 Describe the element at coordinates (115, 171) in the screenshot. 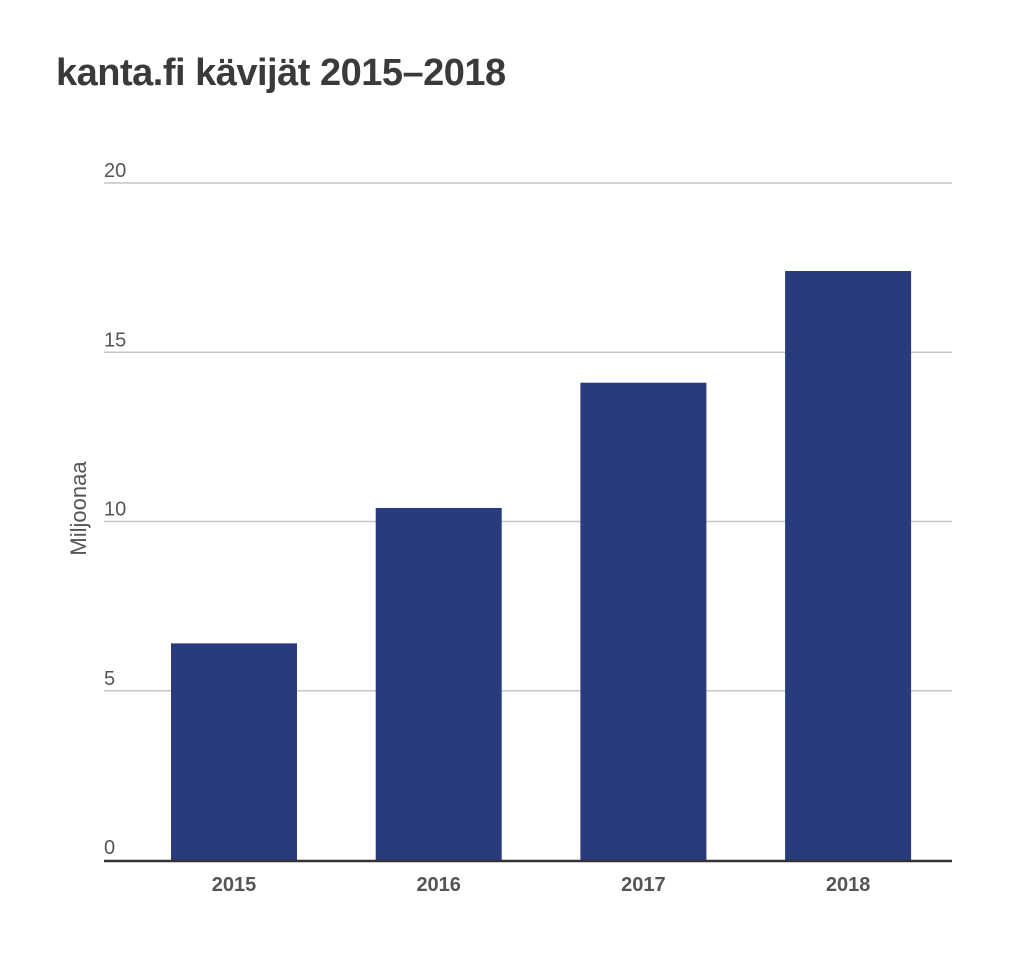

I see `y-tick-label: 20` at that location.